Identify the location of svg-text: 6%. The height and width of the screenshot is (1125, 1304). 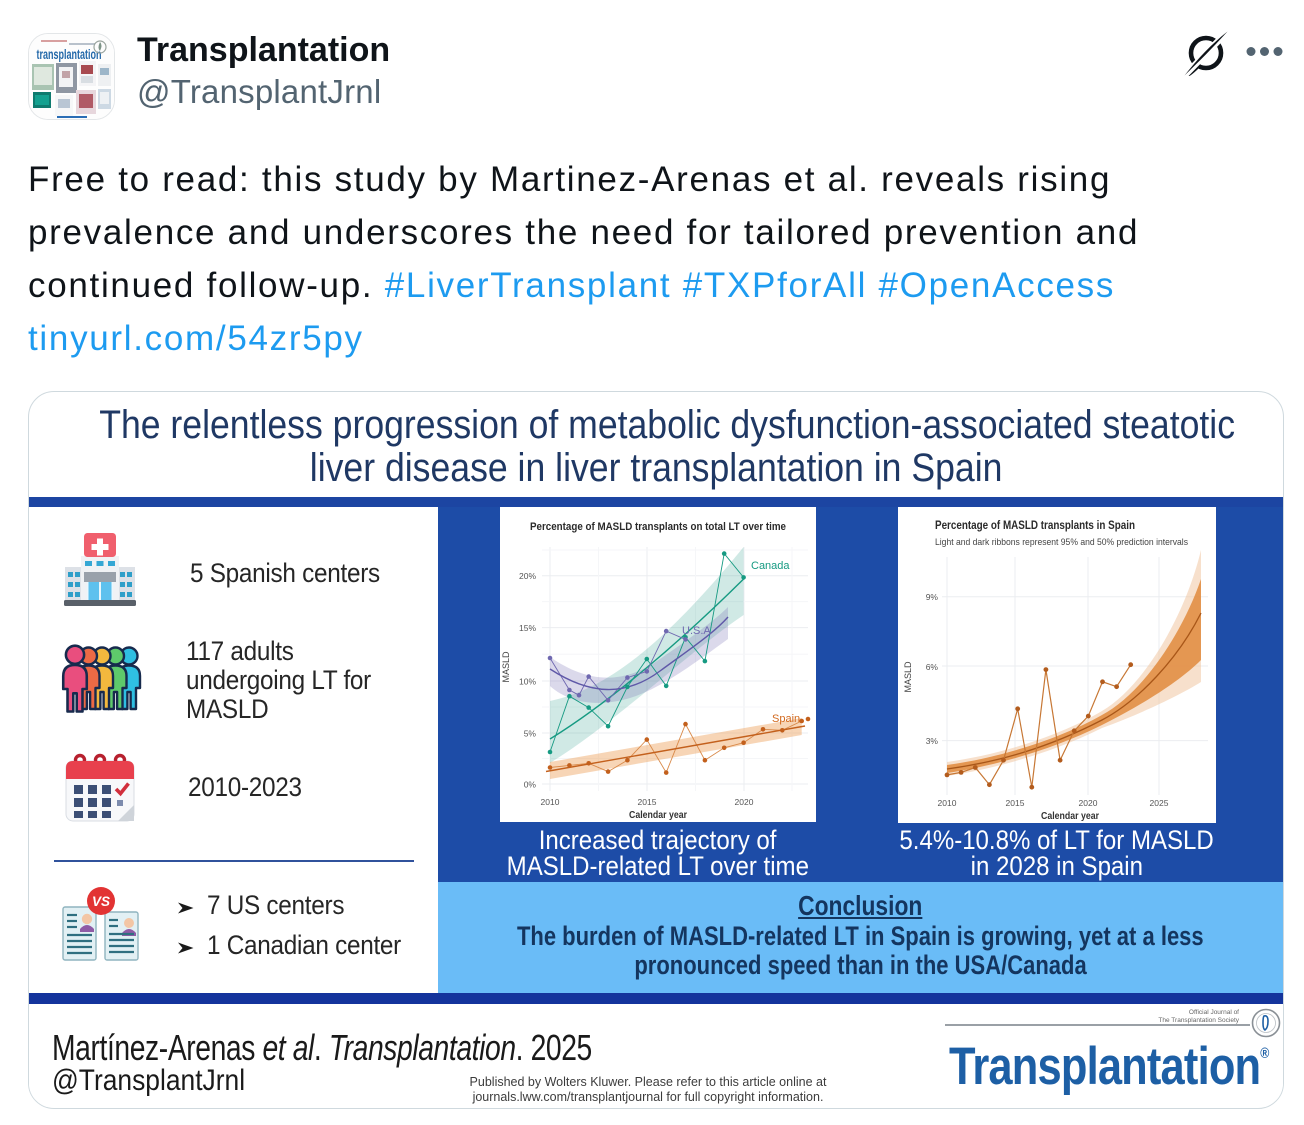
(932, 667).